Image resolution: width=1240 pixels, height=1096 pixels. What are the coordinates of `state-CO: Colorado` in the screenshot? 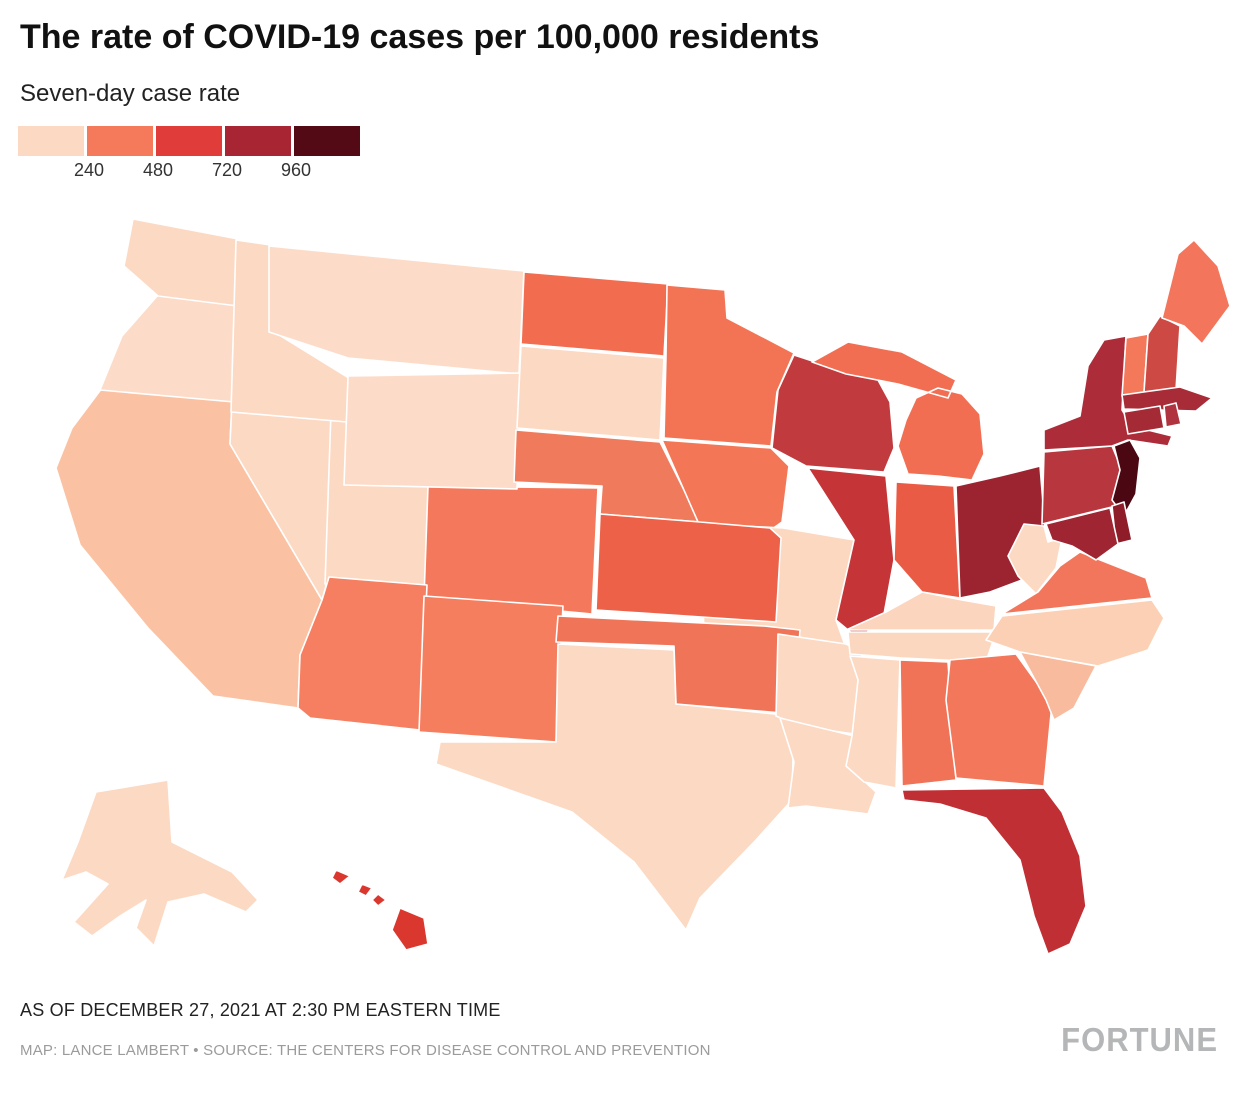 It's located at (511, 550).